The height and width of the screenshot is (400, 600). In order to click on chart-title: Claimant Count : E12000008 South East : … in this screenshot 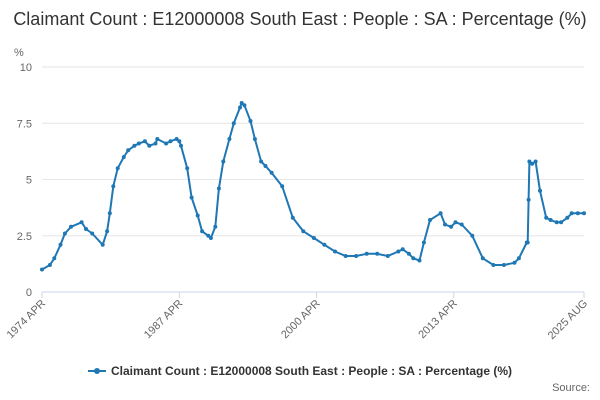, I will do `click(300, 19)`.